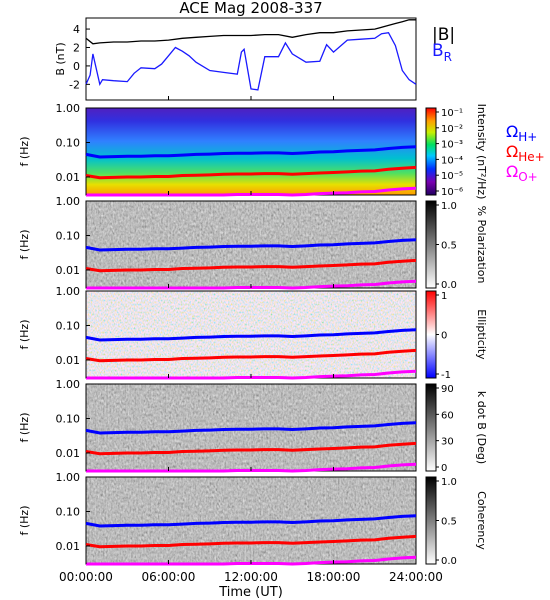 This screenshot has height=600, width=550. I want to click on panel-coherency: 0.01 0.10 1.00 f (Hz) 0.0 0.5 1.0 Coherency, so click(253, 519).